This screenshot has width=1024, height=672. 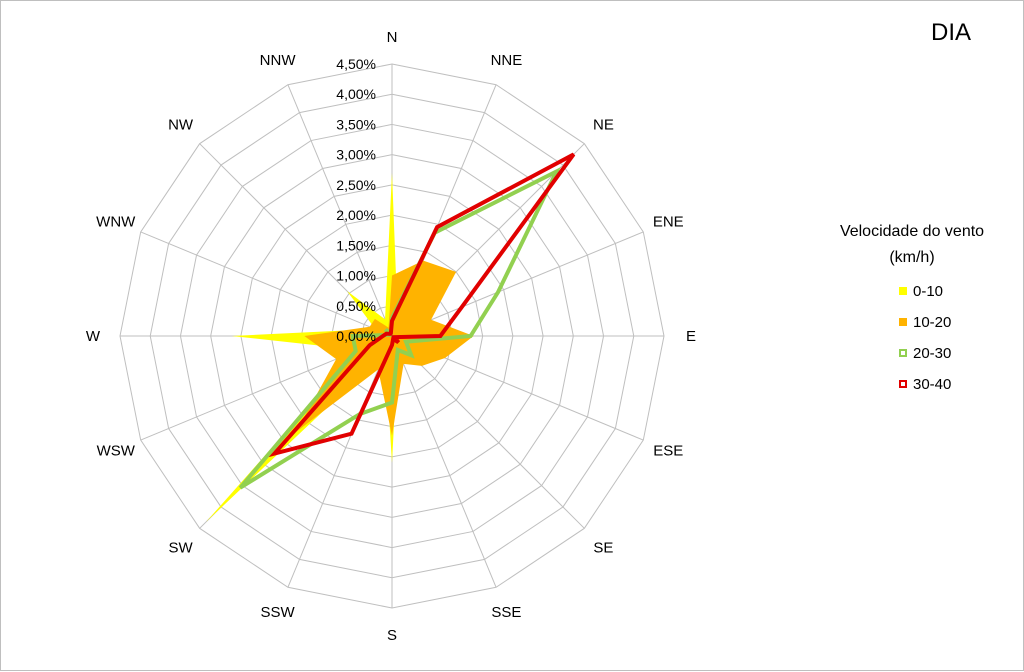 What do you see at coordinates (356, 155) in the screenshot?
I see `radial-tick-label: 3,00%` at bounding box center [356, 155].